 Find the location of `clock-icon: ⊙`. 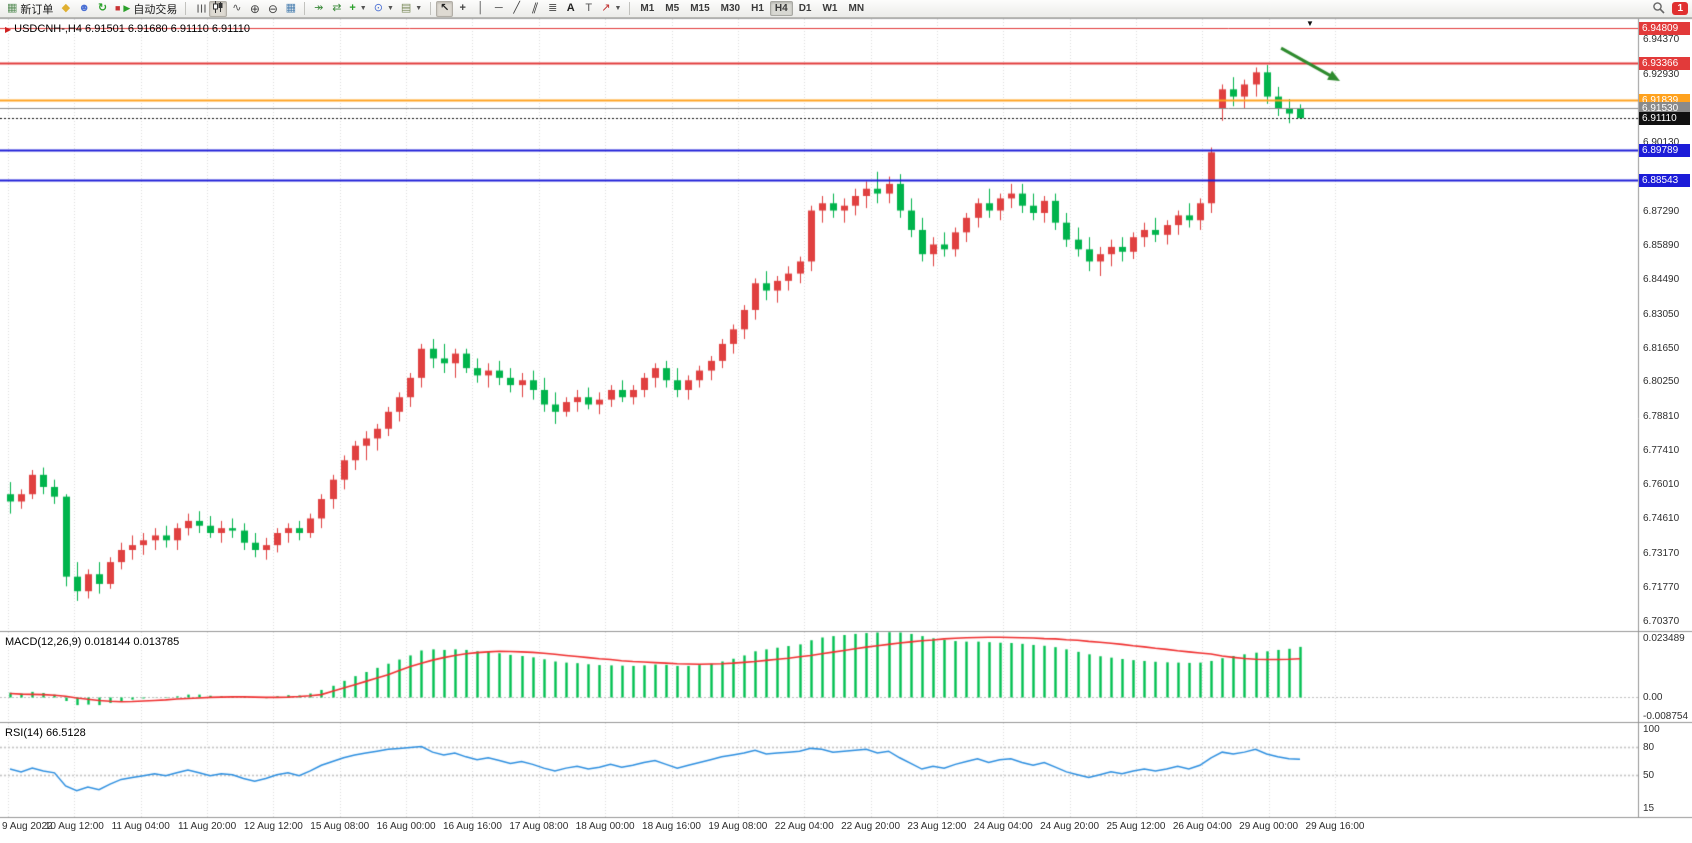

clock-icon: ⊙ is located at coordinates (378, 8).